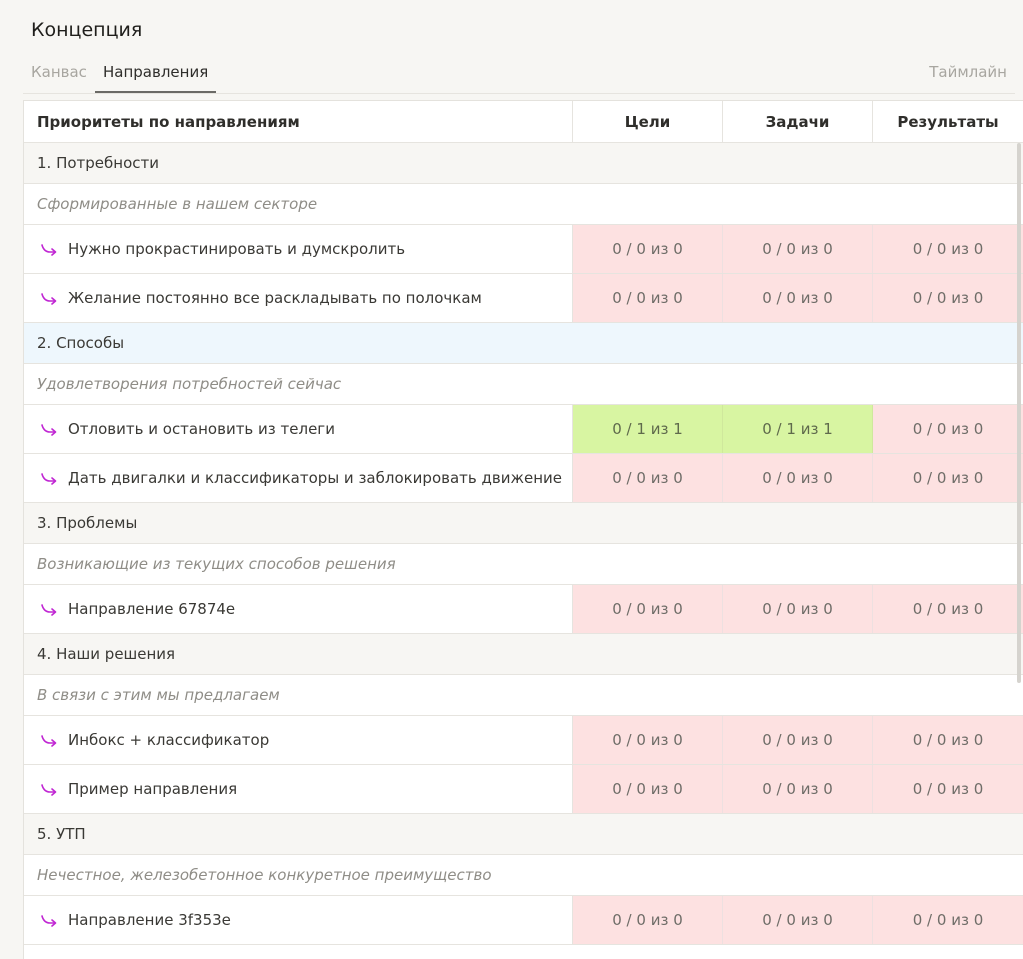 Image resolution: width=1023 pixels, height=959 pixels. I want to click on section-row: 5. УТП, so click(523, 834).